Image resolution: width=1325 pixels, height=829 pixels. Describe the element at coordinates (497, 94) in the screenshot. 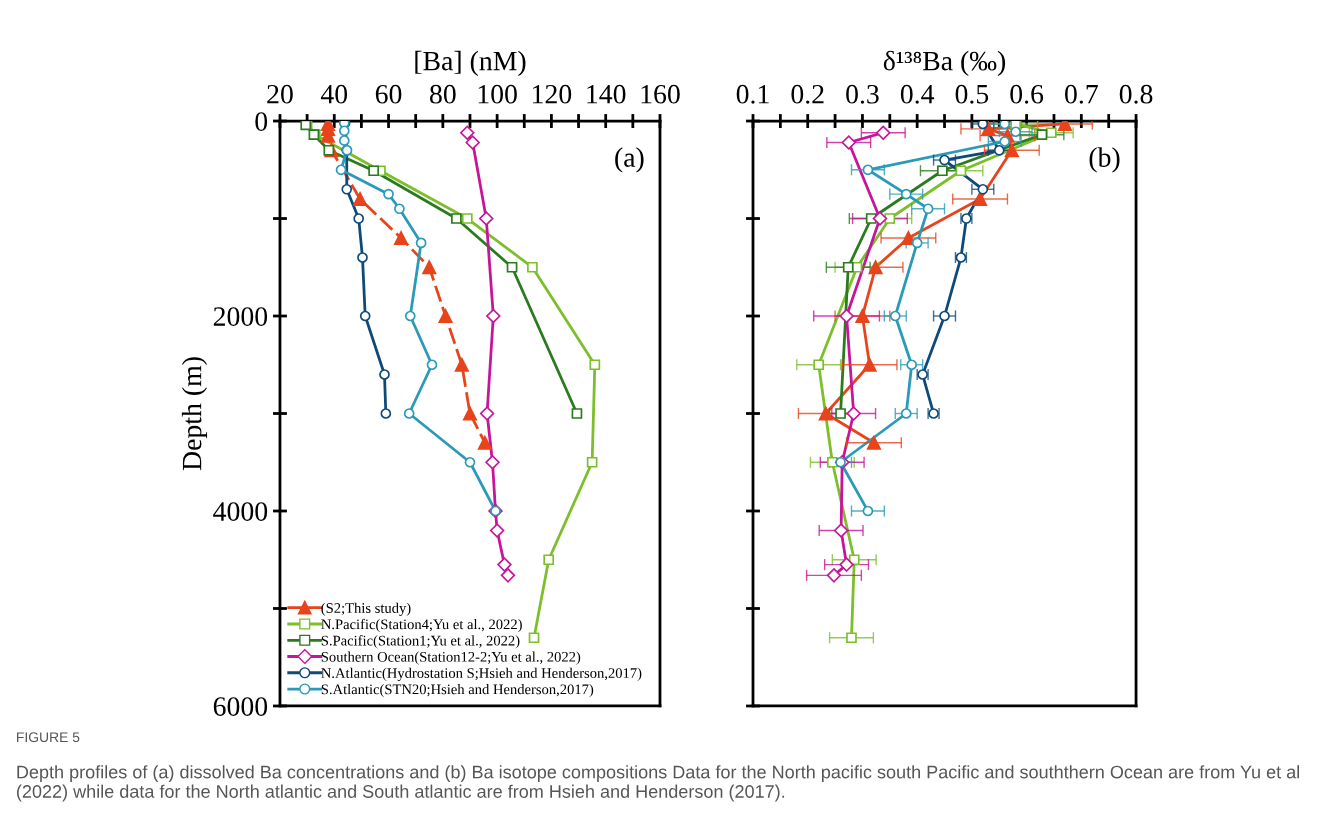

I see `x-tick-label: 100` at that location.